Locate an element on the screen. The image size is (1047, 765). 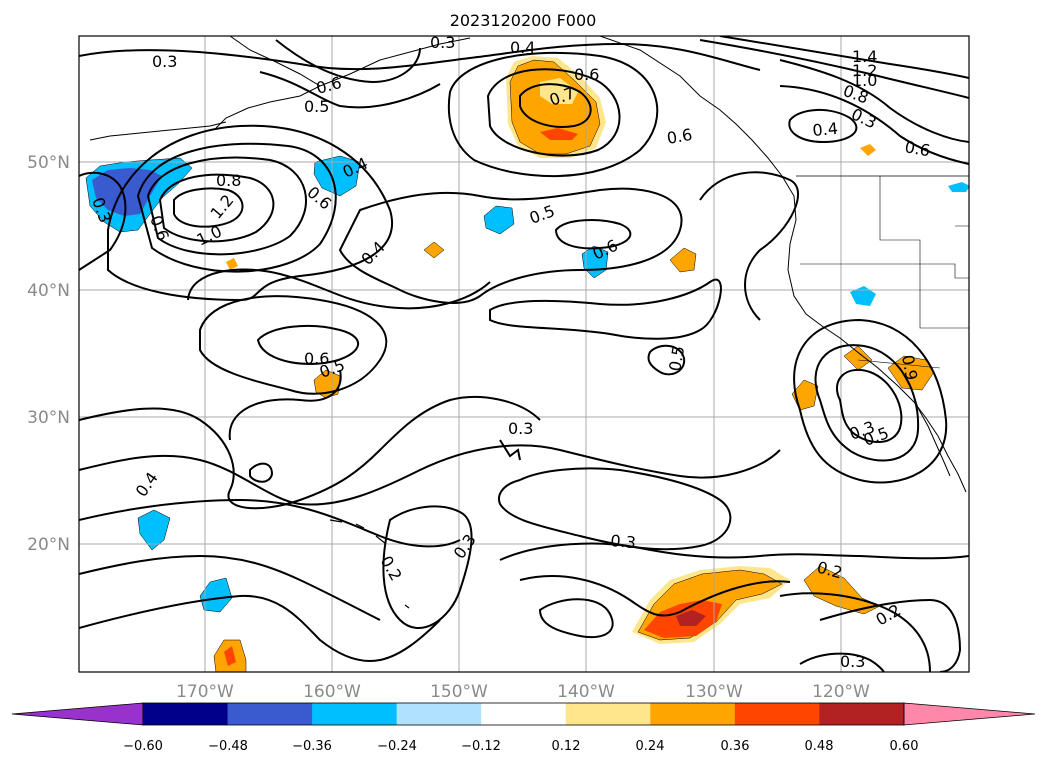
colorbar-extend-min is located at coordinates (77, 714).